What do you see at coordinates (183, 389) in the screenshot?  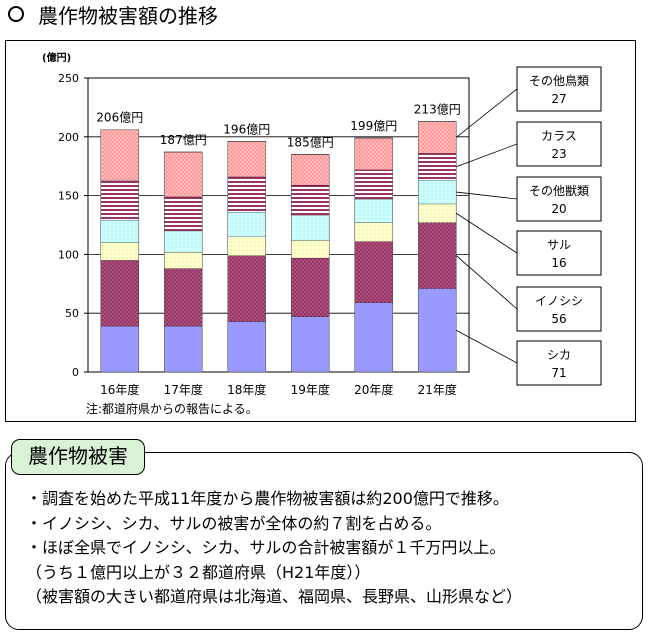 I see `x-tick-label: 17年度` at bounding box center [183, 389].